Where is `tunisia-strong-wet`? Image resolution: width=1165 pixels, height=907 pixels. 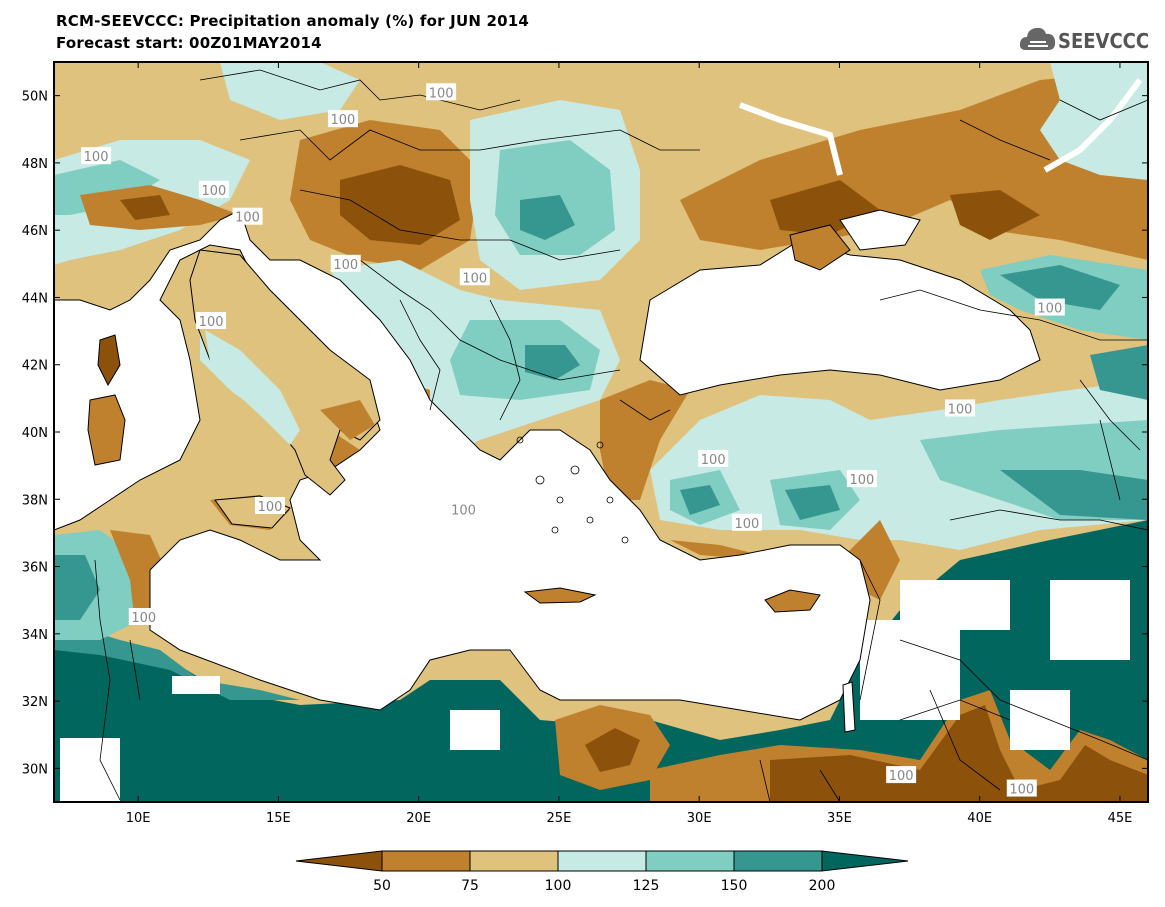
tunisia-strong-wet is located at coordinates (77, 587).